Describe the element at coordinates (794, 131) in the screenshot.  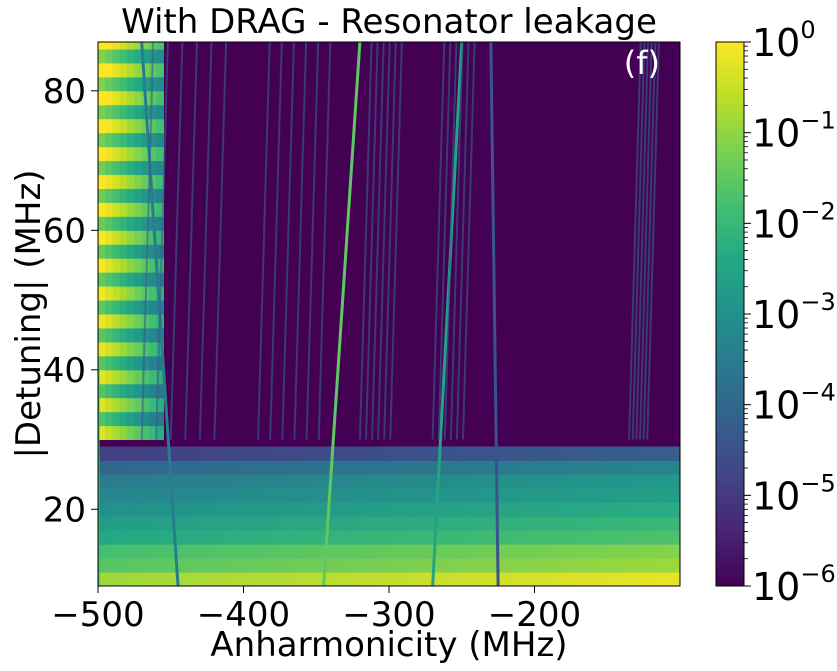
I see `colorbar-tick-label: 10⁻¹` at that location.